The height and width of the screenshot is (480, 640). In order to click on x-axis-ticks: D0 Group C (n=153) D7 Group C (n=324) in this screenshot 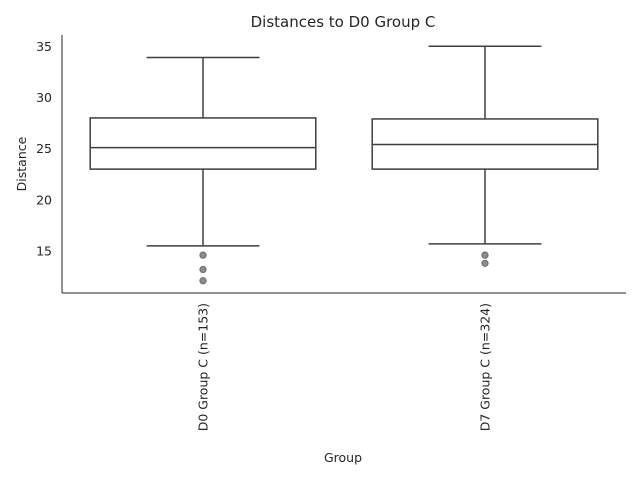, I will do `click(344, 367)`.